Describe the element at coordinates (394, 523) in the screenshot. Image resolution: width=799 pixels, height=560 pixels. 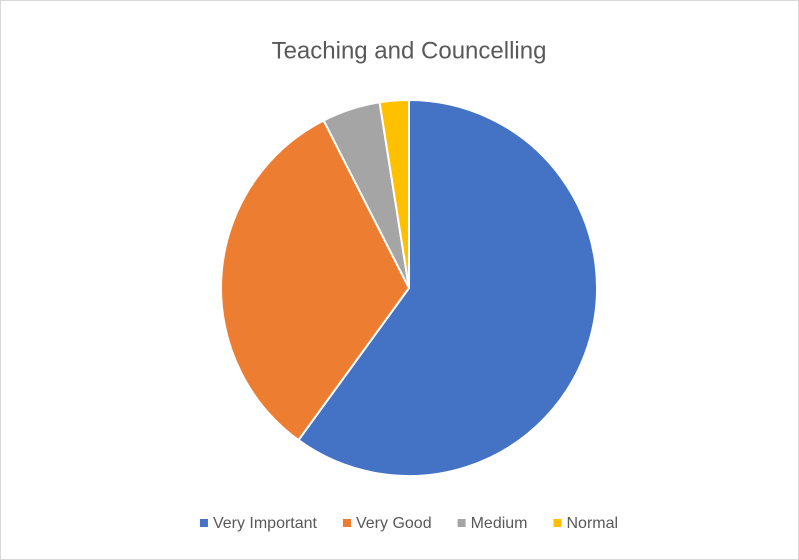
I see `legend-label: Very Good` at that location.